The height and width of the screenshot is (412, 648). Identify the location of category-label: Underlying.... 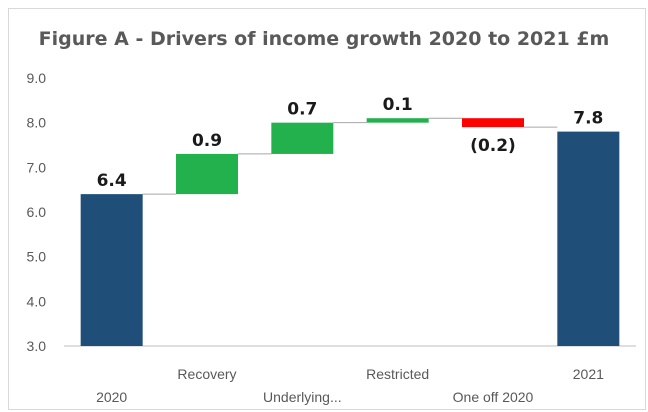
(302, 397).